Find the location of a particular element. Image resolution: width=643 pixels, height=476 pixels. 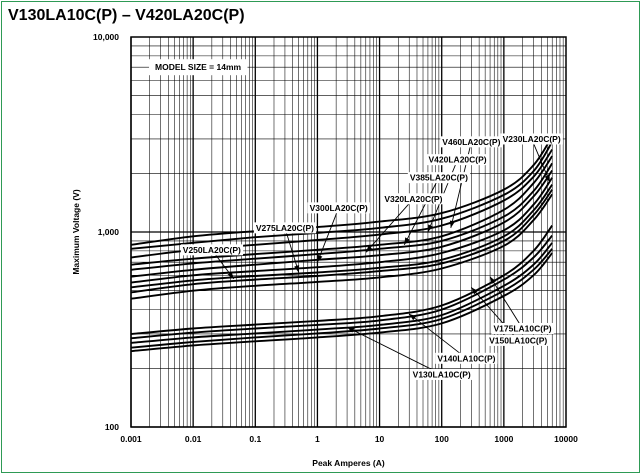

curve-label-8: V230LA20C(P) is located at coordinates (532, 139).